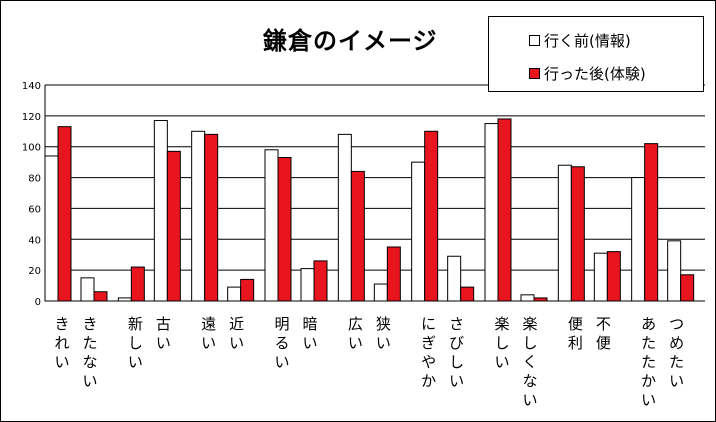 The image size is (716, 422). I want to click on legend-entry-before: 行く前(情報), so click(580, 40).